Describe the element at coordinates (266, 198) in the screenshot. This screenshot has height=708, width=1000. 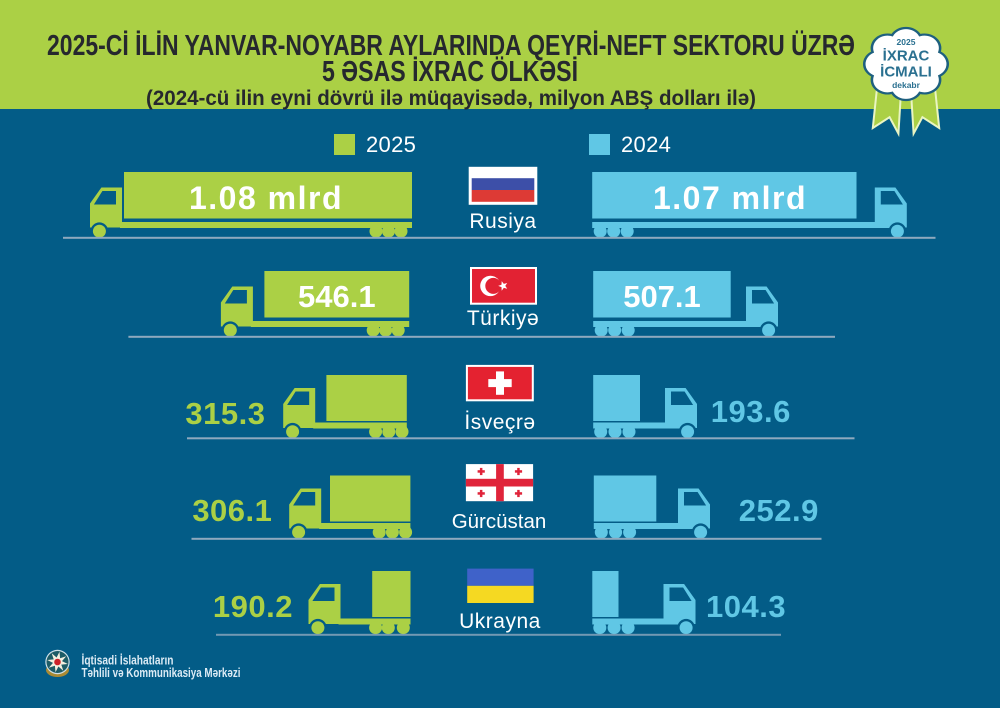
I see `svg-text: 1.08 mlrd` at that location.